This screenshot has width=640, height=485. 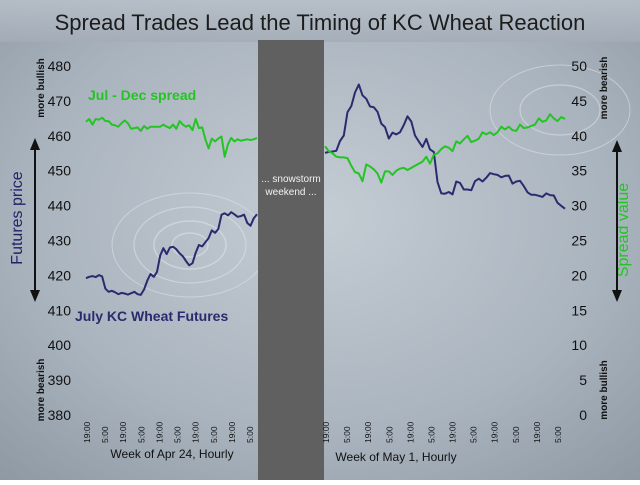 I want to click on right-tick-label: 0, so click(x=583, y=415).